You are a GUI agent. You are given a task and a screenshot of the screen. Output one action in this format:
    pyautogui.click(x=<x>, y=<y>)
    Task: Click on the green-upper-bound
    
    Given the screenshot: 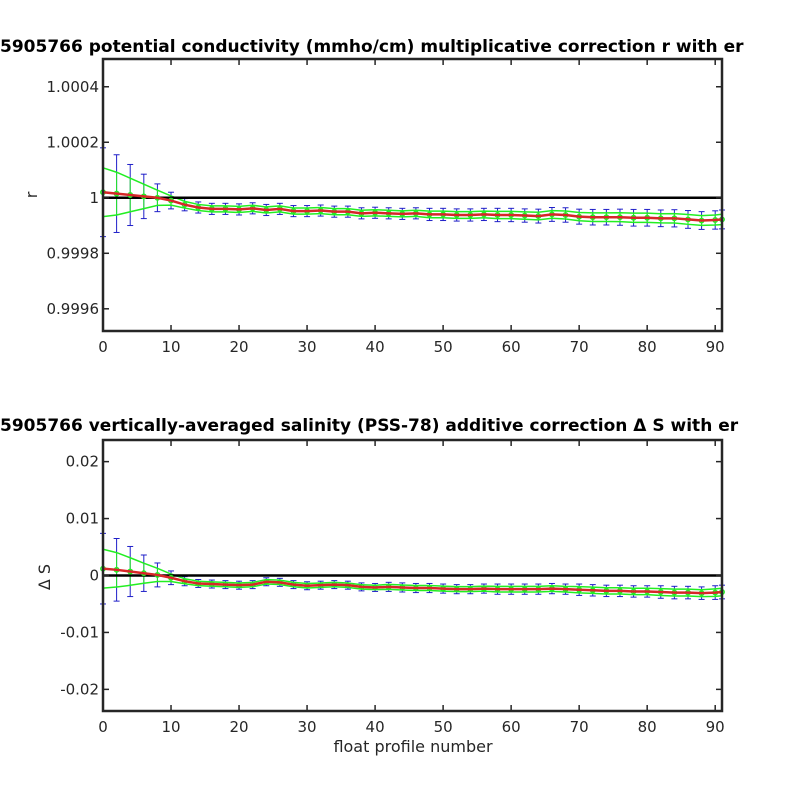 What is the action you would take?
    pyautogui.click(x=412, y=192)
    